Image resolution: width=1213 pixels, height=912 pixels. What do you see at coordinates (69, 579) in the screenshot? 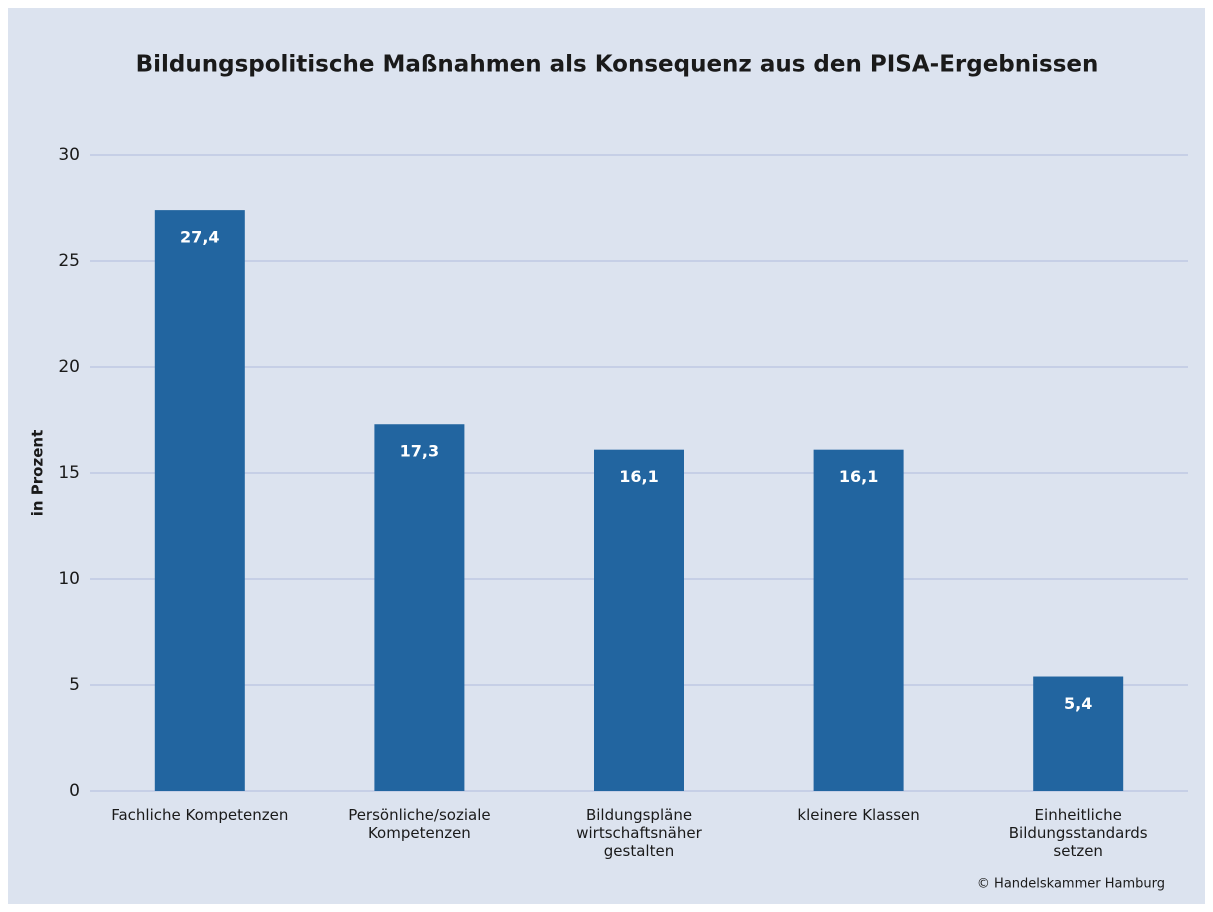
I see `y-tick-label: 10` at bounding box center [69, 579].